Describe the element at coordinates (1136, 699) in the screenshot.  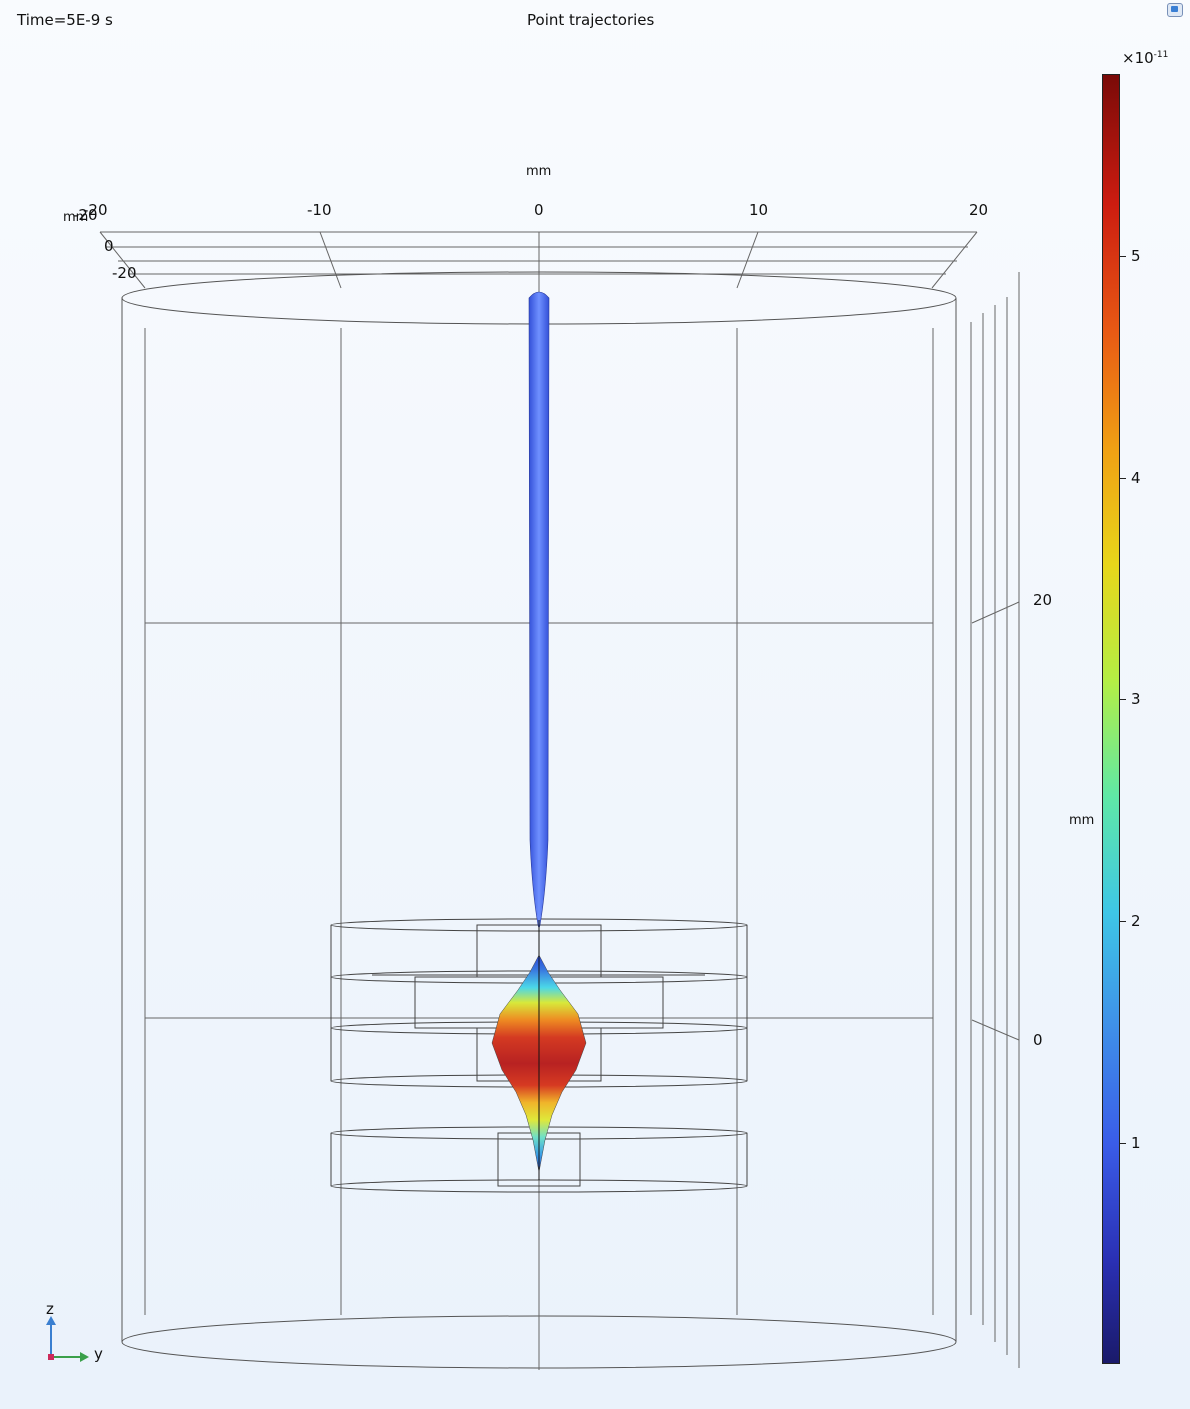
I see `colorbar-tick-label: 3` at that location.